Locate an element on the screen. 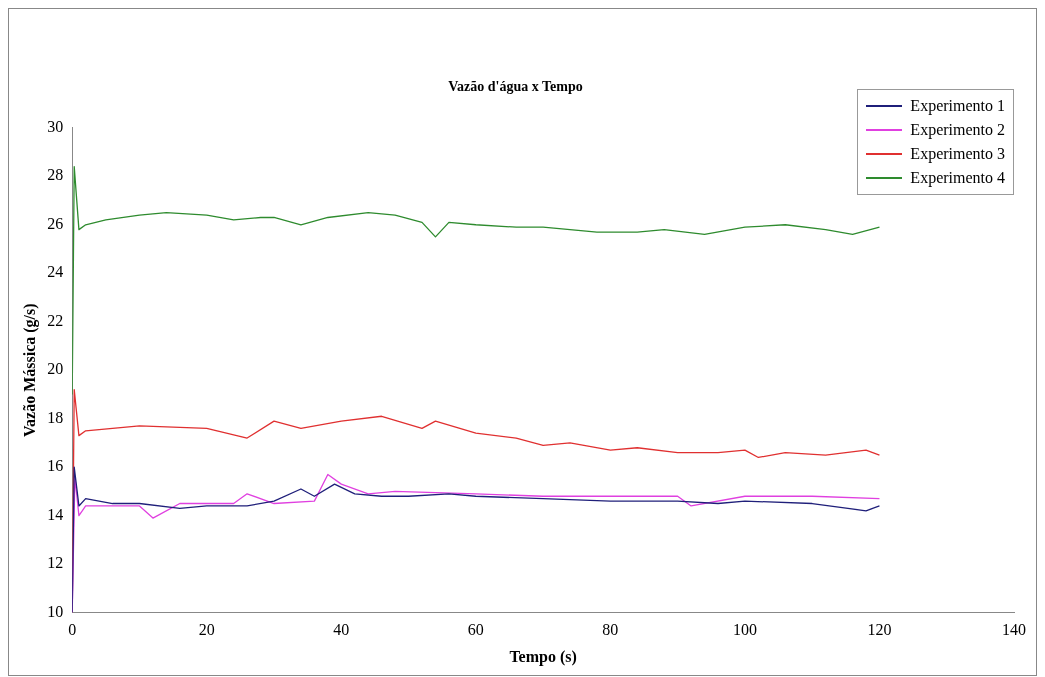  legend-label: Experimento 1 is located at coordinates (957, 106).